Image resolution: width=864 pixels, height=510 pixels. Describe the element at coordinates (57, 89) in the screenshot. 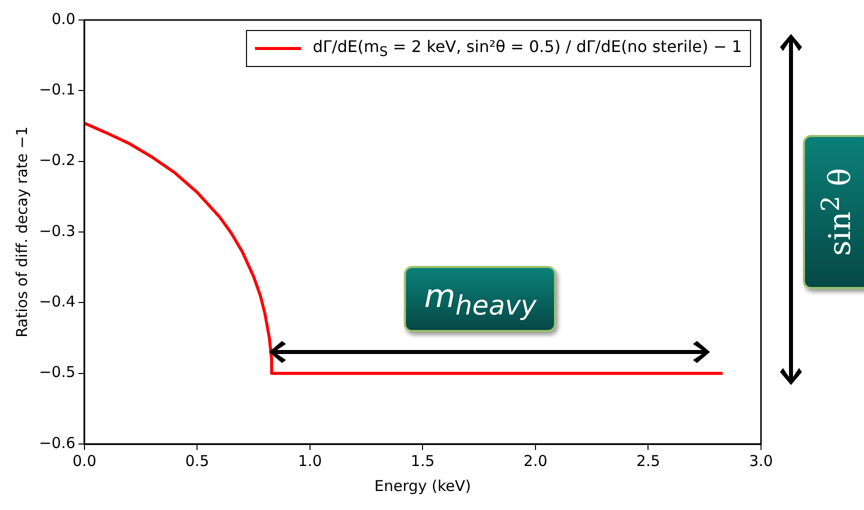

I see `y-tick-label: −0.1` at that location.